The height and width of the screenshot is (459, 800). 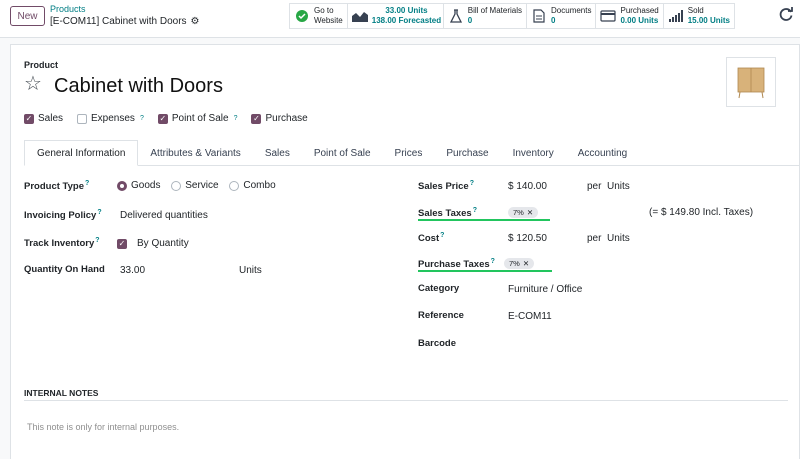 What do you see at coordinates (530, 316) in the screenshot?
I see `reference-field: E-COM11` at bounding box center [530, 316].